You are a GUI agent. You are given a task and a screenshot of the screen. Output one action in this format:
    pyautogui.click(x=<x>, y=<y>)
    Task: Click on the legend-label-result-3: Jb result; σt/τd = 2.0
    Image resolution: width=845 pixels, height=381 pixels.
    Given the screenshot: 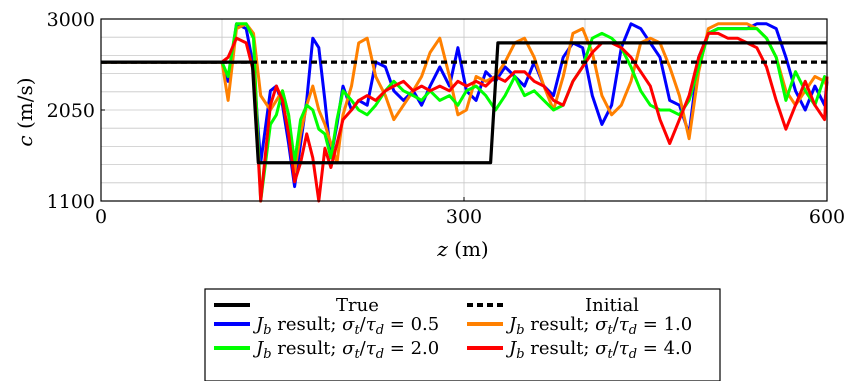 What is the action you would take?
    pyautogui.click(x=345, y=350)
    